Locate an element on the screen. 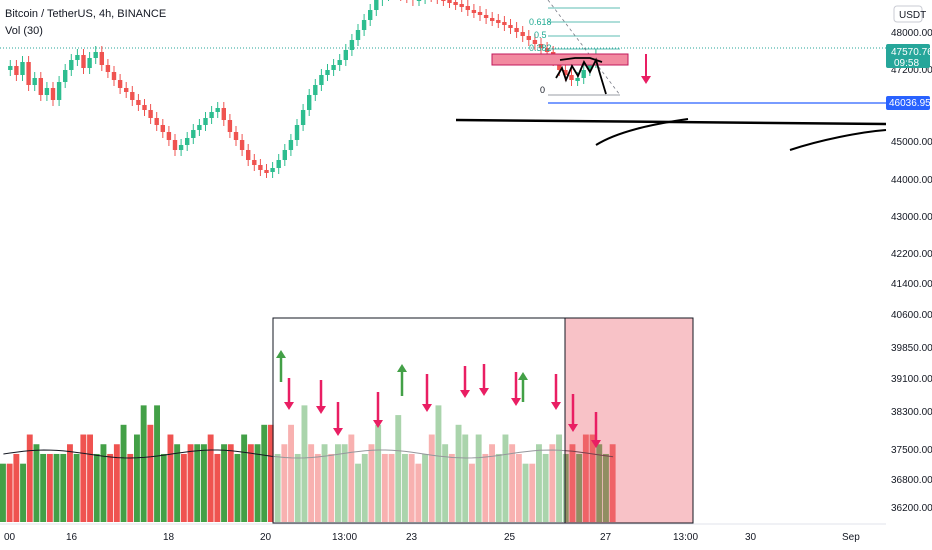  level-price-value: 46036.95 is located at coordinates (910, 103).